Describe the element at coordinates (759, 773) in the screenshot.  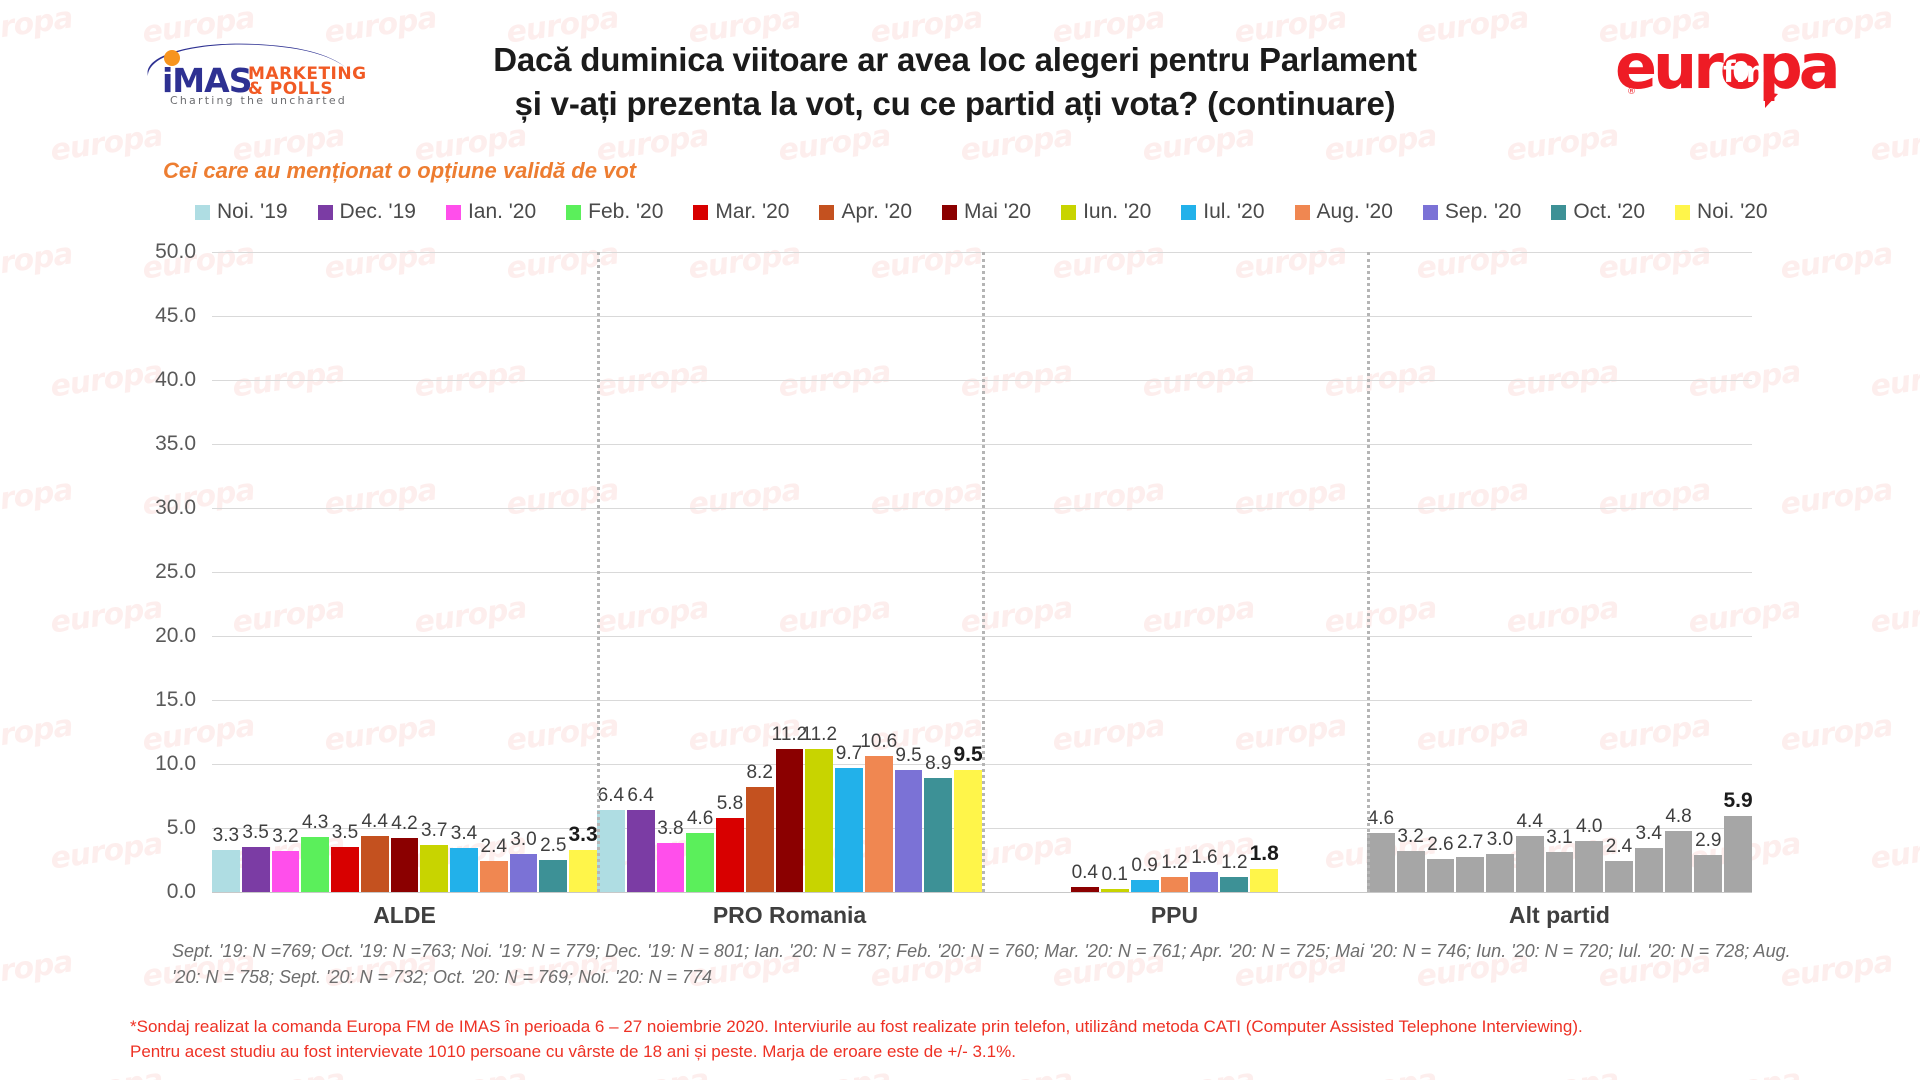
I see `bar-value-label: 8.2` at that location.